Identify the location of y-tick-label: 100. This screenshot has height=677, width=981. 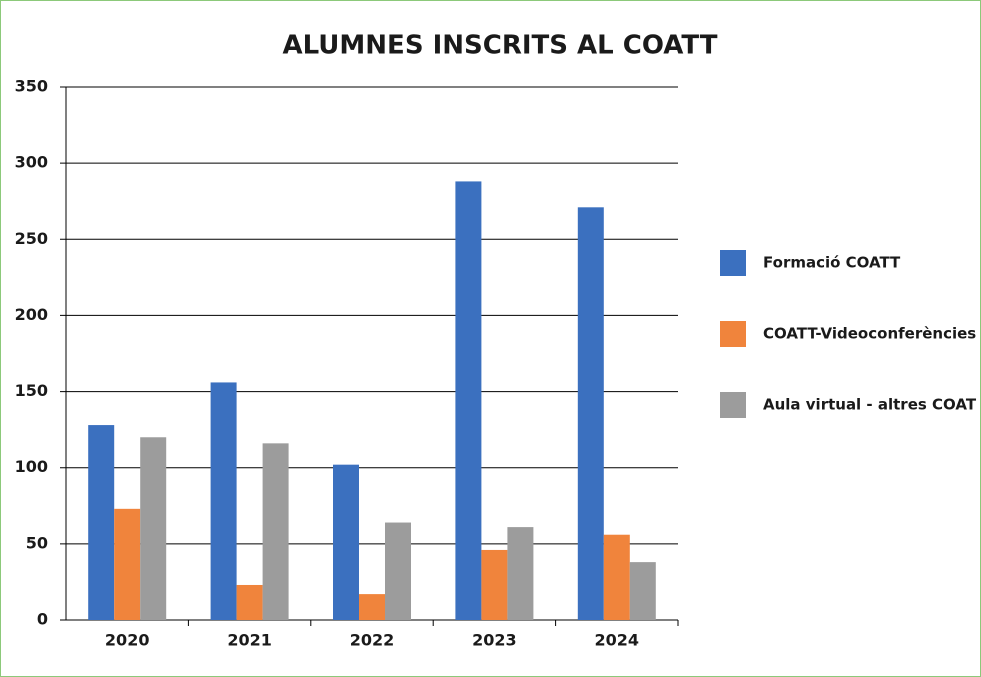
(31, 466).